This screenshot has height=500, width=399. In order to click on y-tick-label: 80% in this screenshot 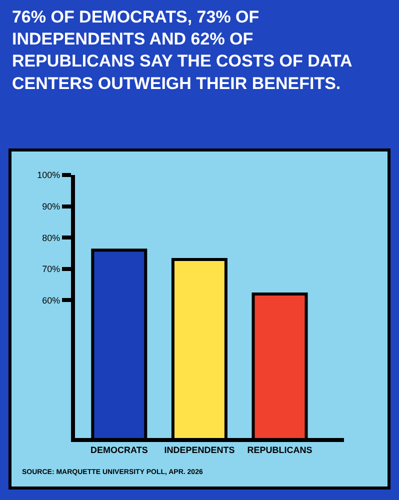, I will do `click(51, 237)`.